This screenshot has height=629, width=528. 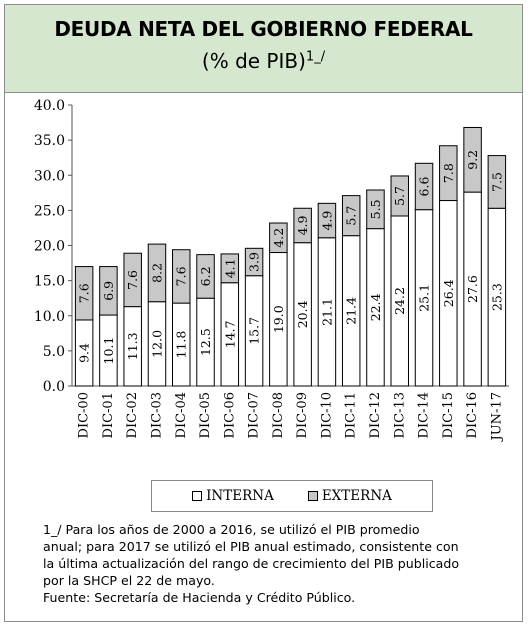 What do you see at coordinates (356, 496) in the screenshot?
I see `legend-label-externa: EXTERNA` at bounding box center [356, 496].